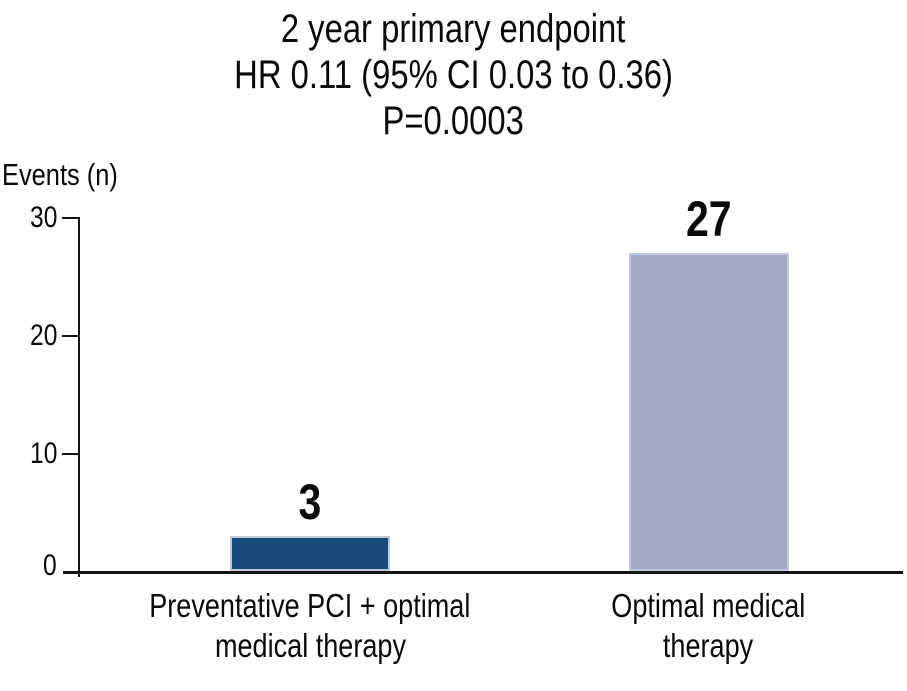 The width and height of the screenshot is (907, 691). What do you see at coordinates (43, 453) in the screenshot?
I see `y-tick-label-10: 10` at bounding box center [43, 453].